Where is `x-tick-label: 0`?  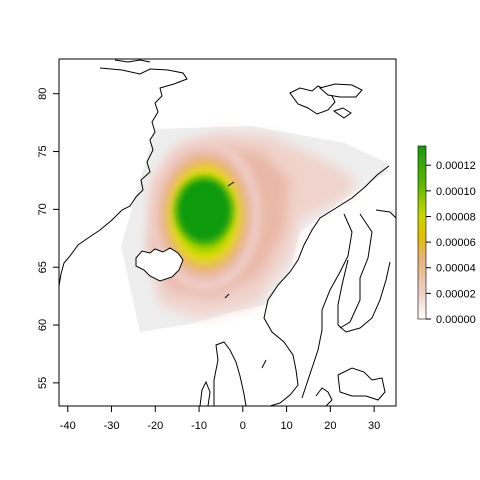
x-tick-label: 0 is located at coordinates (243, 426).